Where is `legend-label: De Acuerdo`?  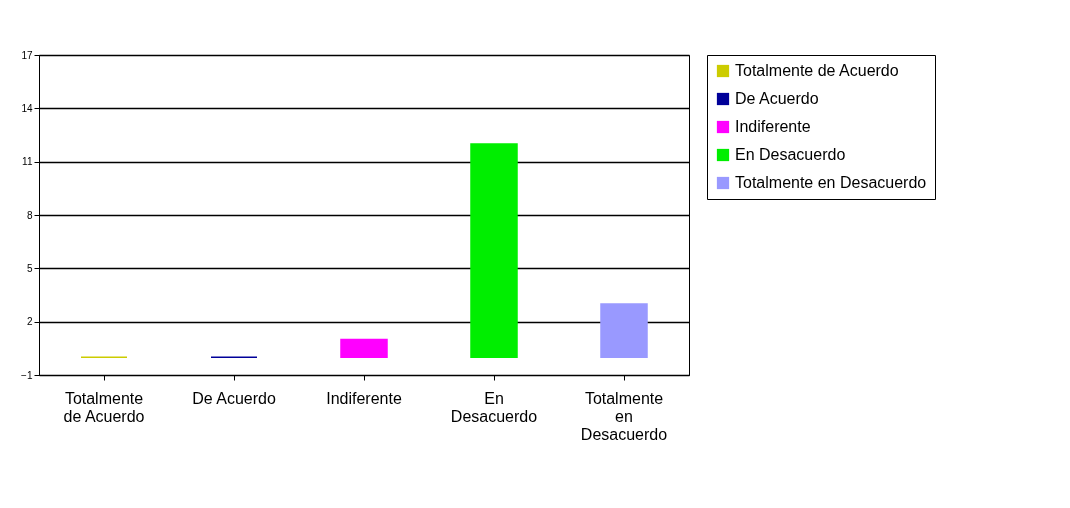
legend-label: De Acuerdo is located at coordinates (777, 98).